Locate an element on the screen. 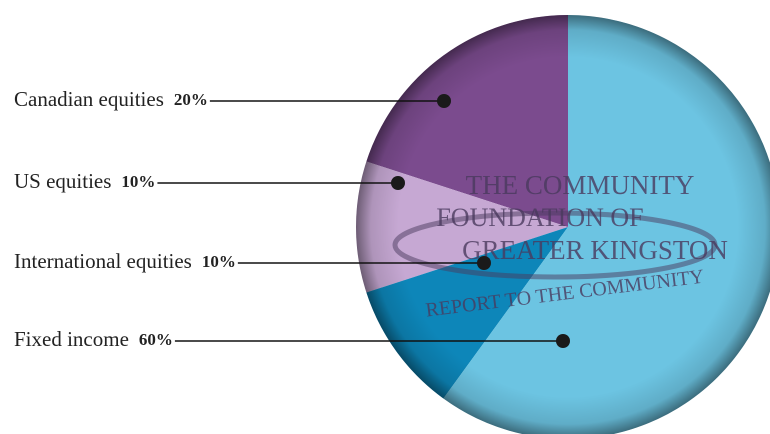  logo-swoosh is located at coordinates (555, 245).